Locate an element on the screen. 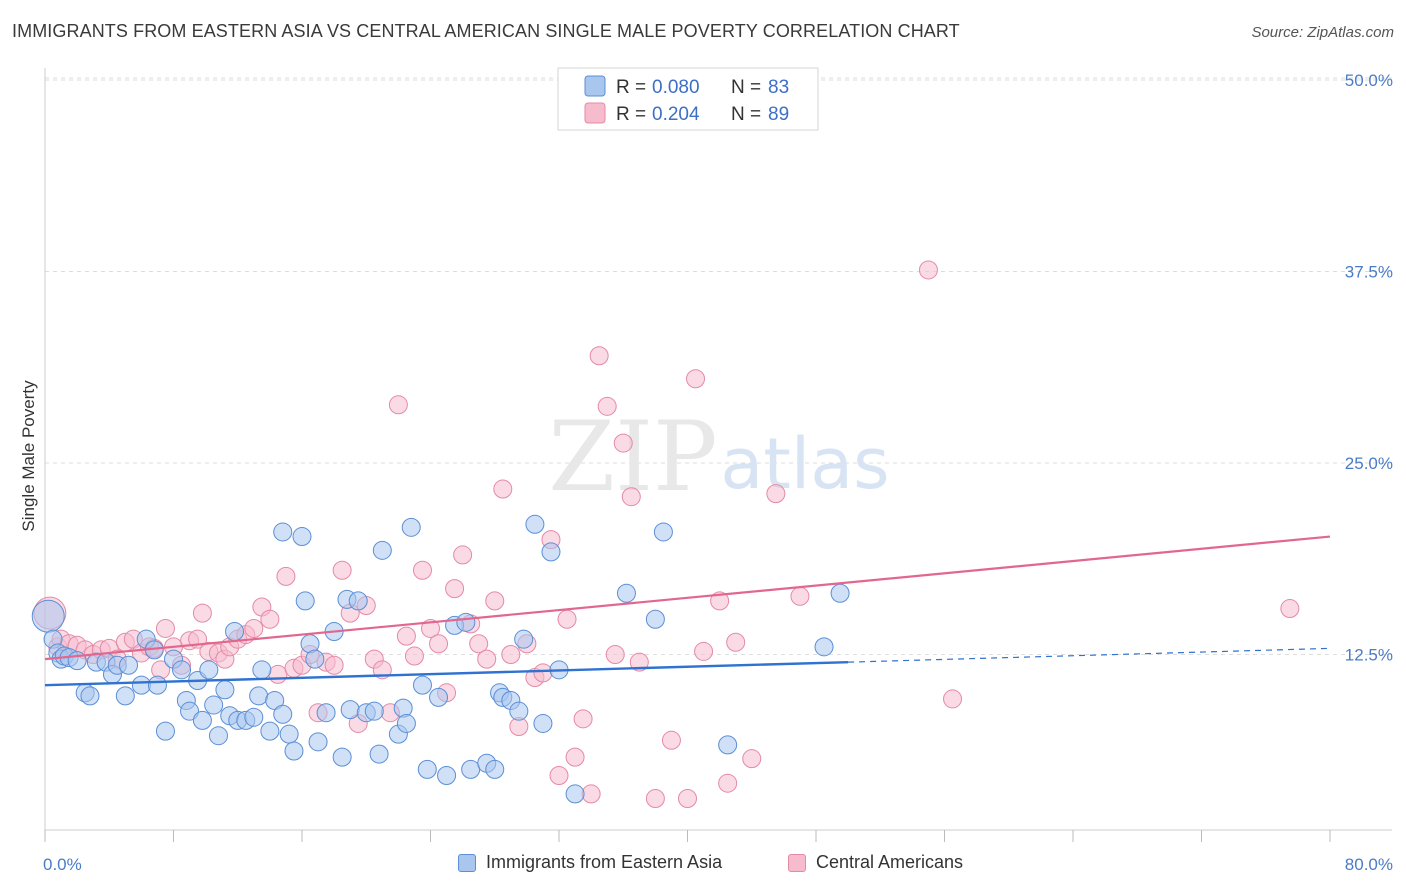  legend-swatch-pink is located at coordinates (595, 113).